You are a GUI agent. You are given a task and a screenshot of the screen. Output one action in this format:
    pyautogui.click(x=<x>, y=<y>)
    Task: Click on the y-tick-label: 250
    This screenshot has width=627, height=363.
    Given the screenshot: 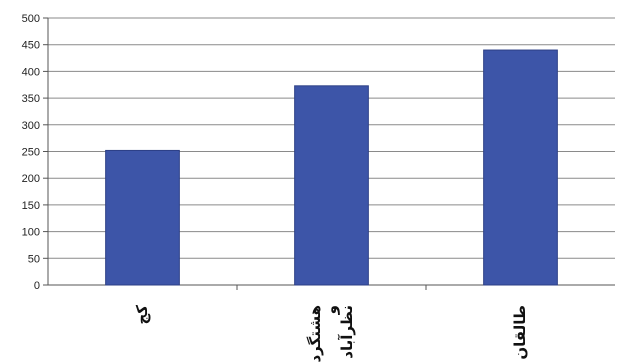 What is the action you would take?
    pyautogui.click(x=31, y=153)
    